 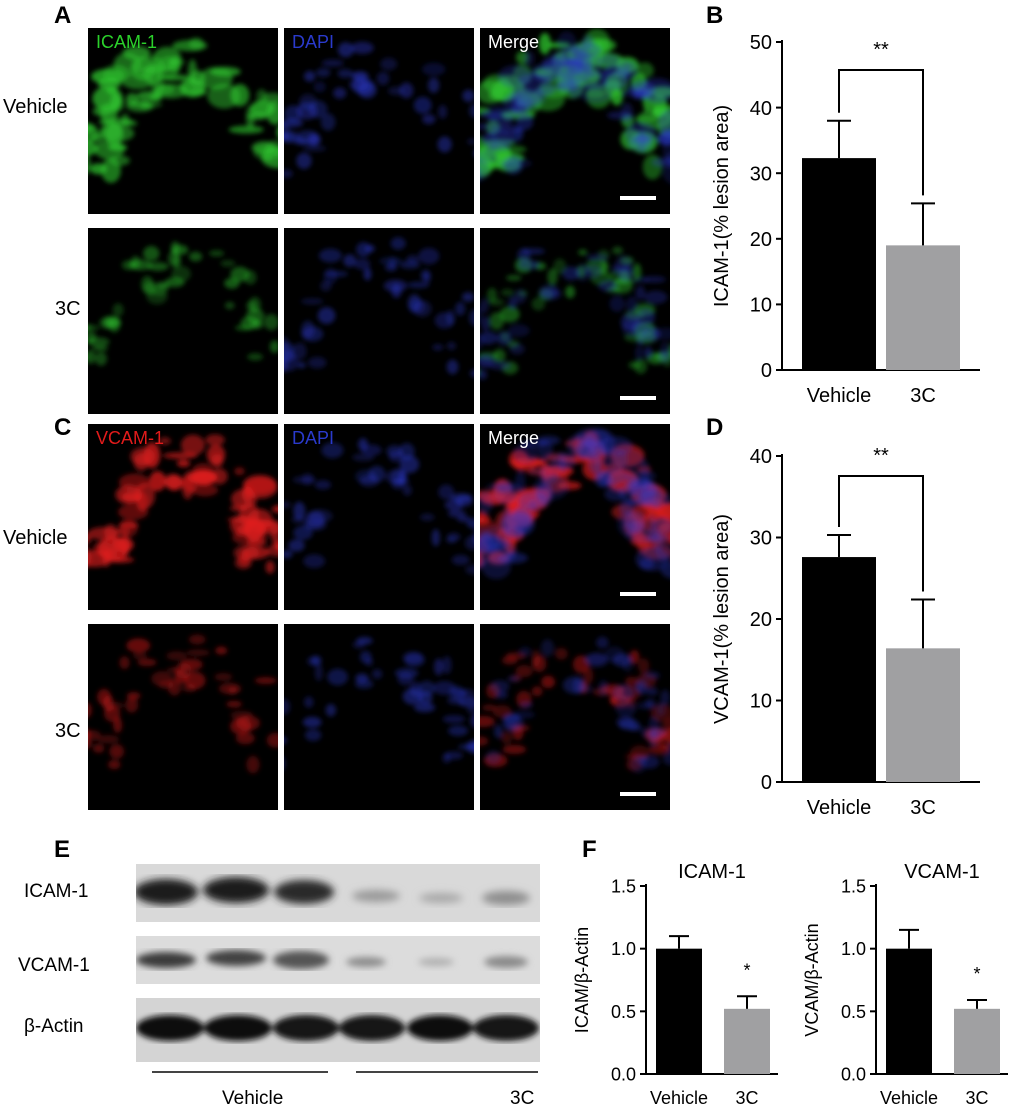 What do you see at coordinates (68, 731) in the screenshot?
I see `row-label-3c-c: 3C` at bounding box center [68, 731].